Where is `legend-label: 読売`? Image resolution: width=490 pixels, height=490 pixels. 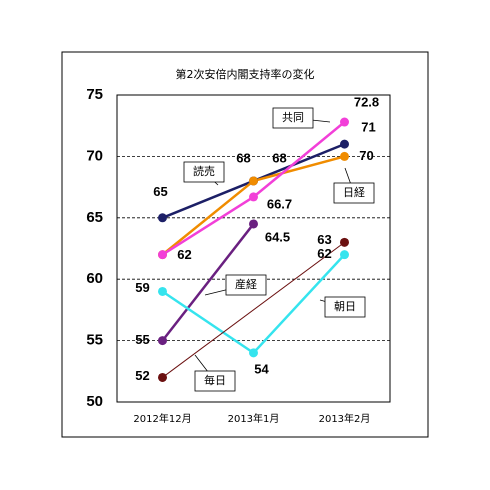
legend-label: 読売 is located at coordinates (204, 171).